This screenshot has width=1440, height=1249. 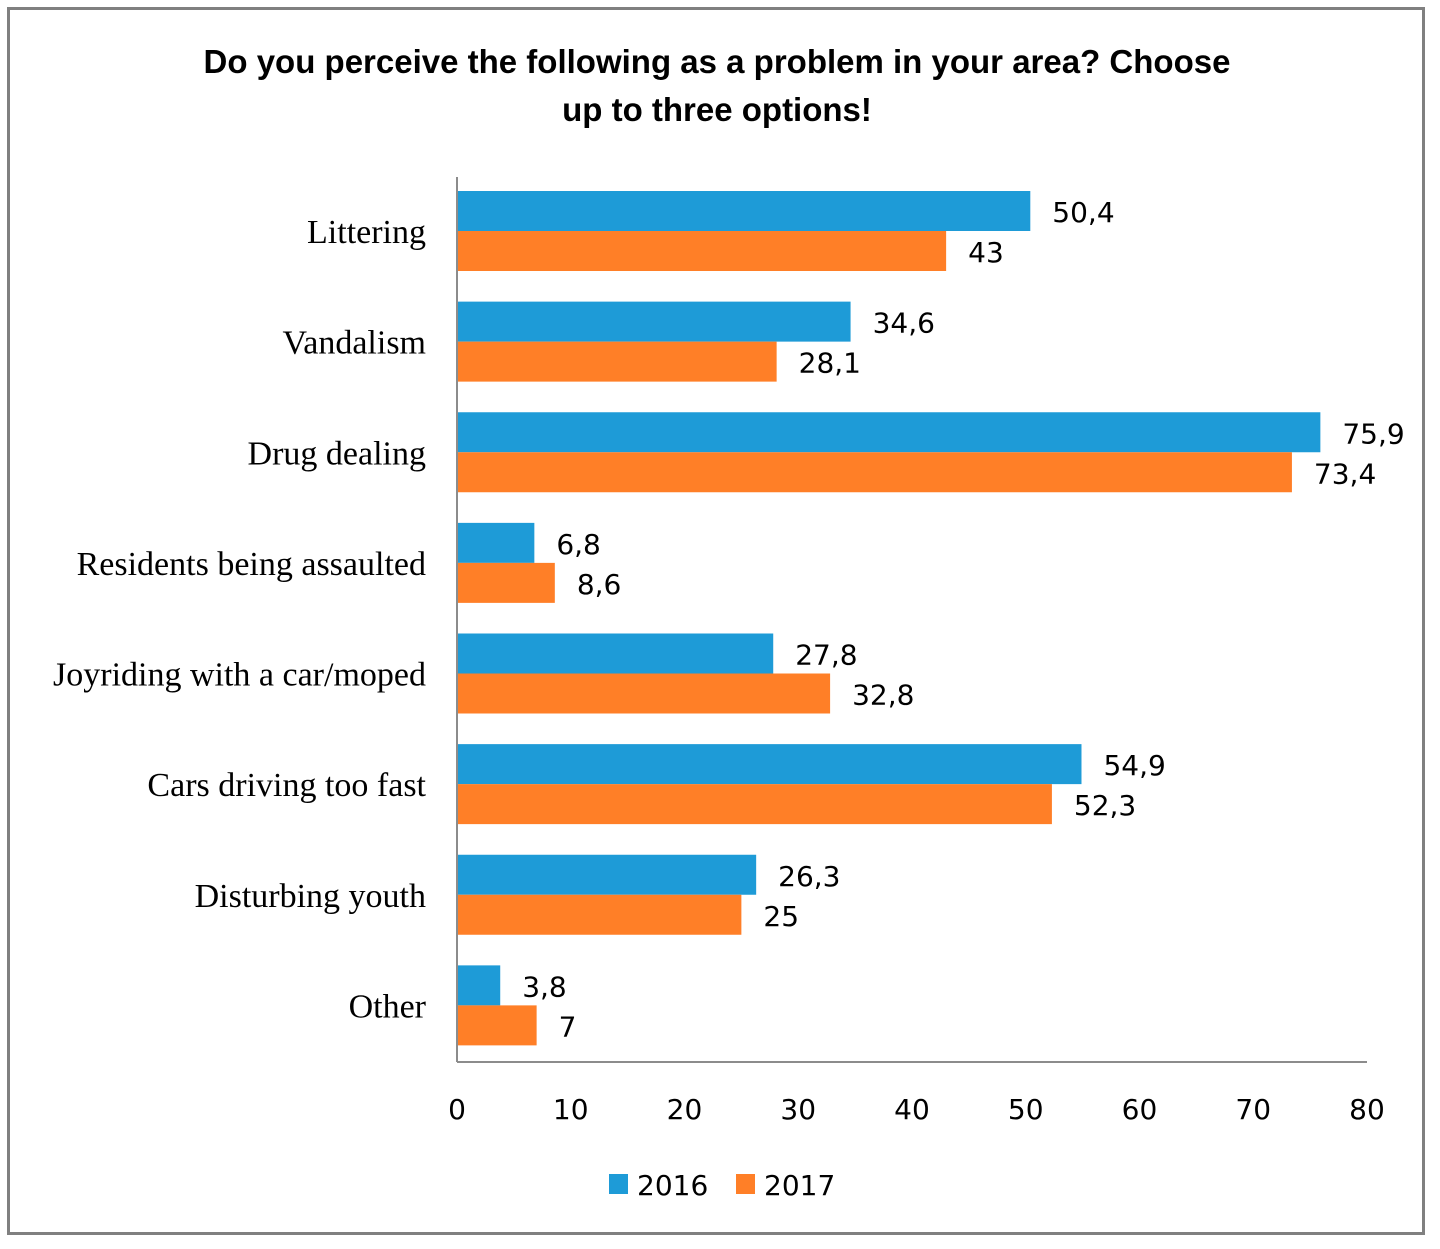 I want to click on x-tick-label: 30, so click(x=798, y=1109).